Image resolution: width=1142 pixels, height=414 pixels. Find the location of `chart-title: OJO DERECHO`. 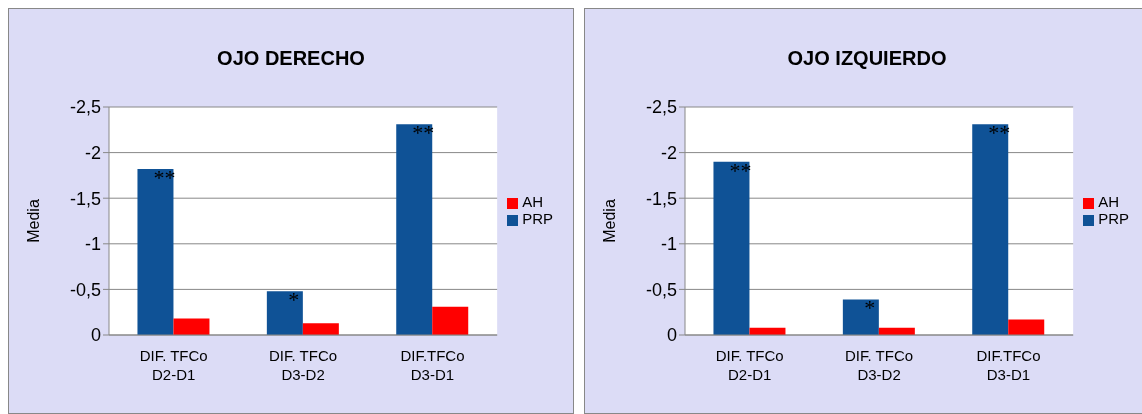

chart-title: OJO DERECHO is located at coordinates (291, 58).